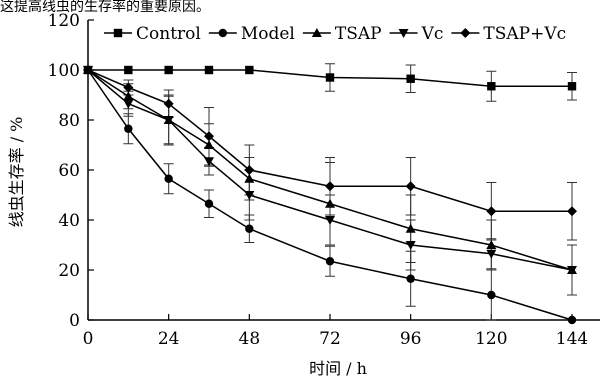 This screenshot has width=602, height=378. Describe the element at coordinates (411, 339) in the screenshot. I see `x-tick-label: 96` at that location.